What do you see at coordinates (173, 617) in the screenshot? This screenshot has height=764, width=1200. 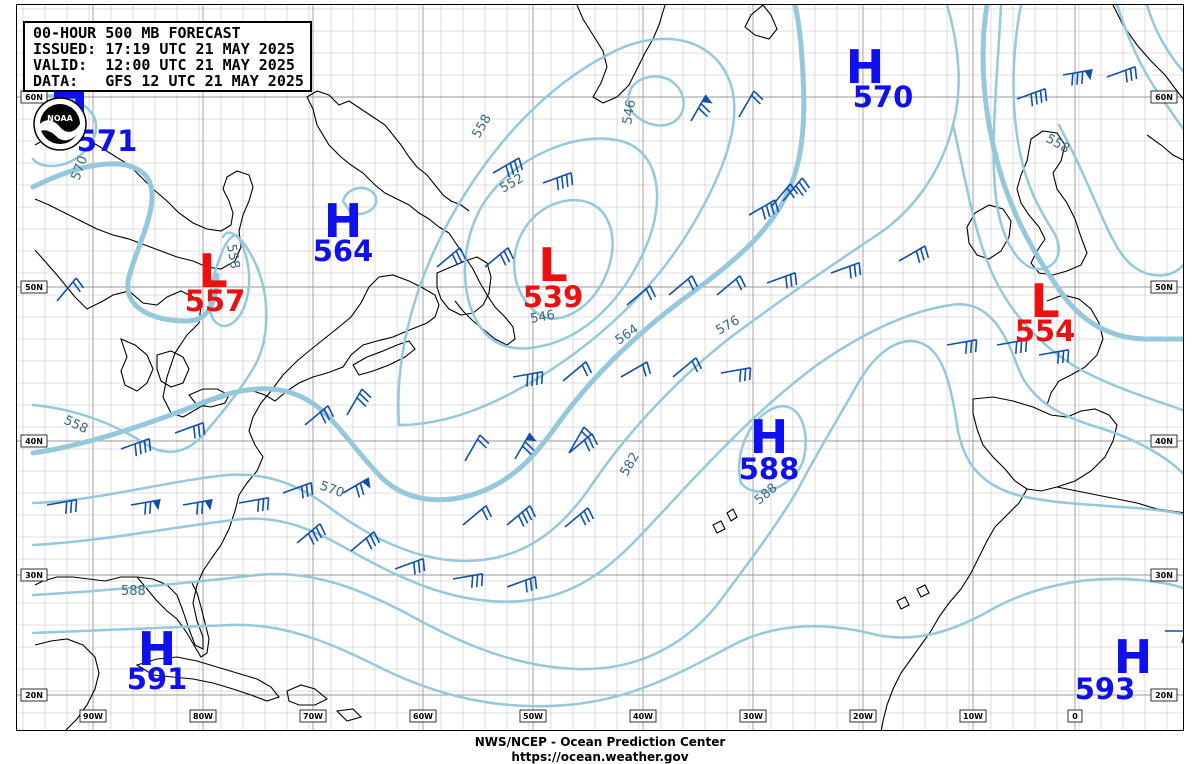 I see `coast-florida` at bounding box center [173, 617].